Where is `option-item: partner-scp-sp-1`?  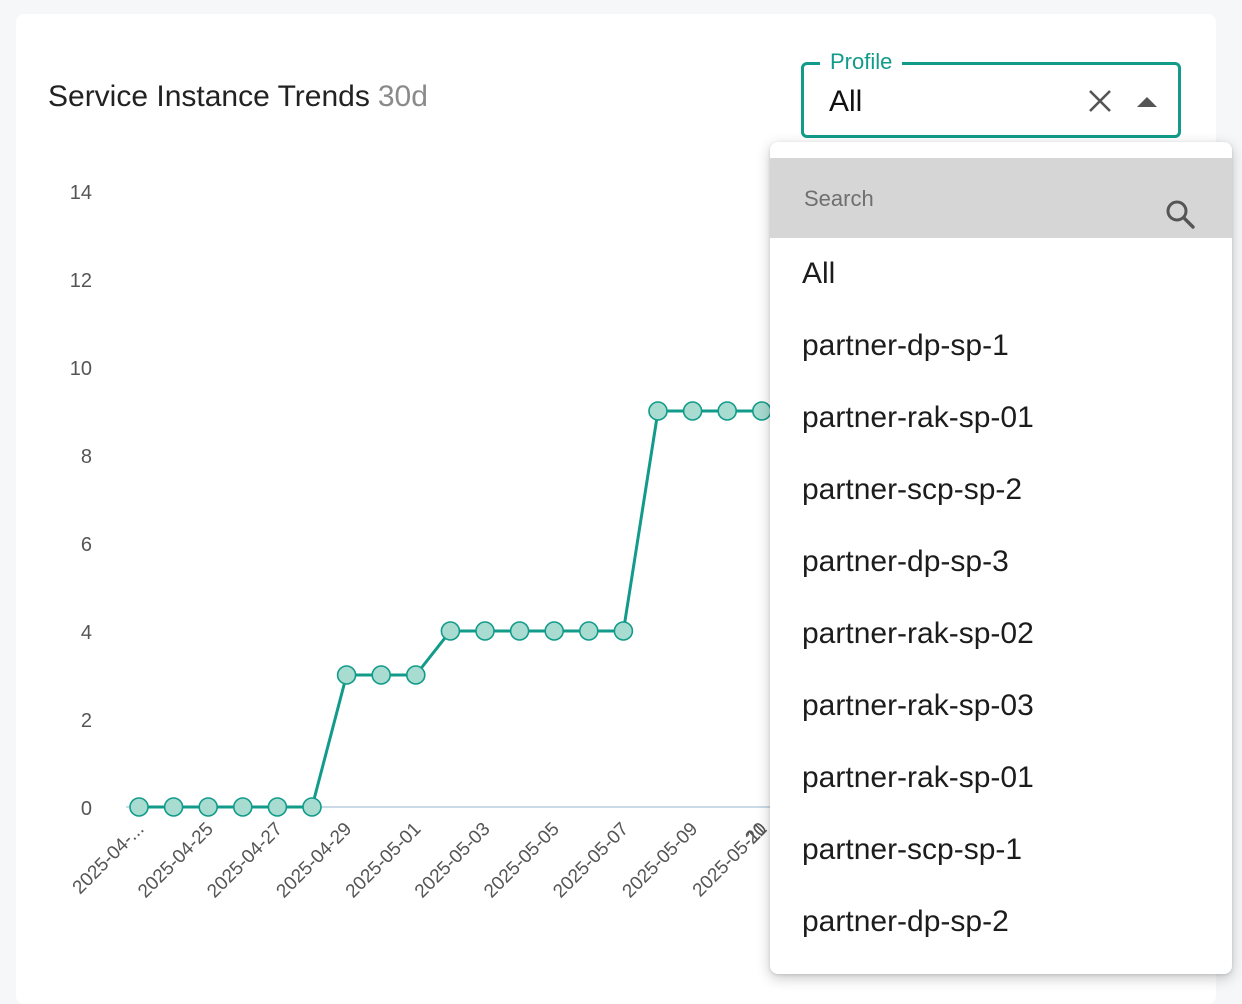
option-item: partner-scp-sp-1 is located at coordinates (912, 849).